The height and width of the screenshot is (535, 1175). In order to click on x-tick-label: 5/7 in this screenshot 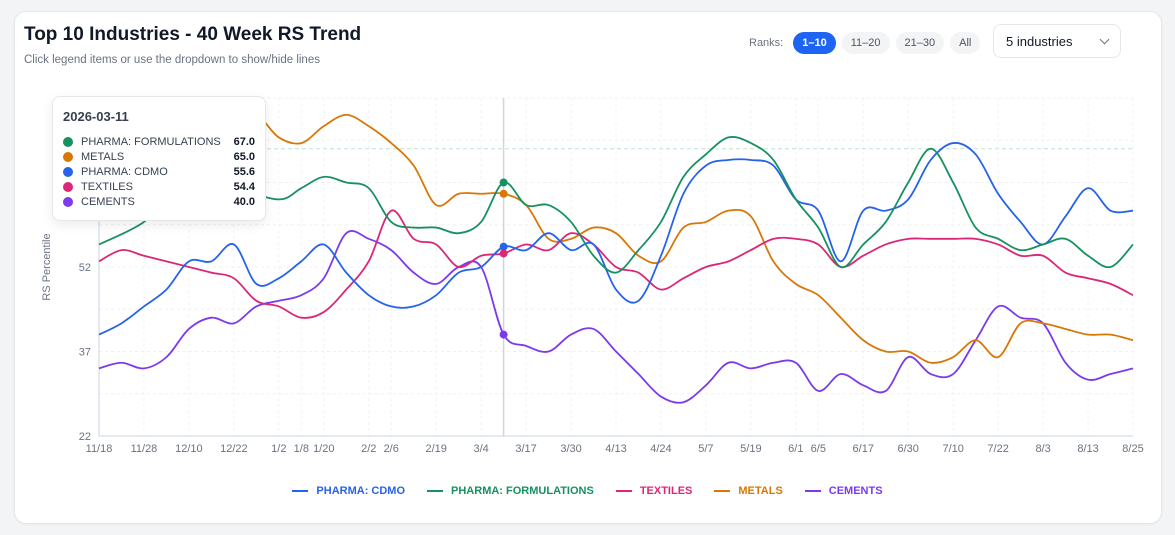, I will do `click(705, 449)`.